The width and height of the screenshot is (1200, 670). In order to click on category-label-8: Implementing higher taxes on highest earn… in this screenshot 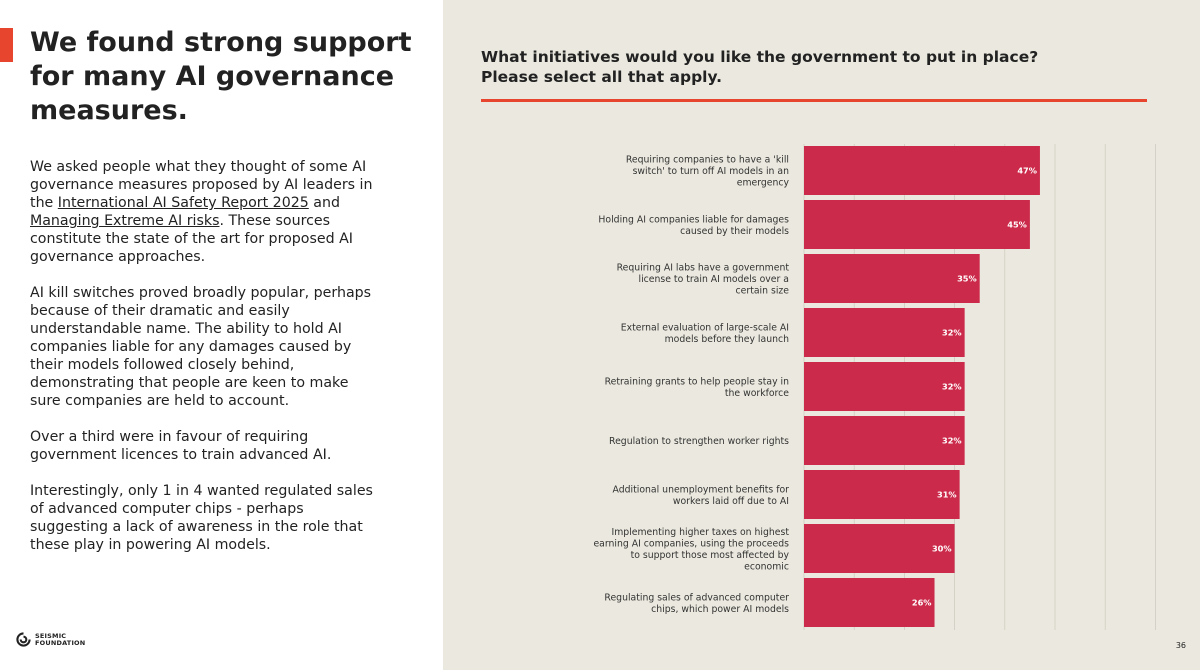, I will do `click(691, 550)`.